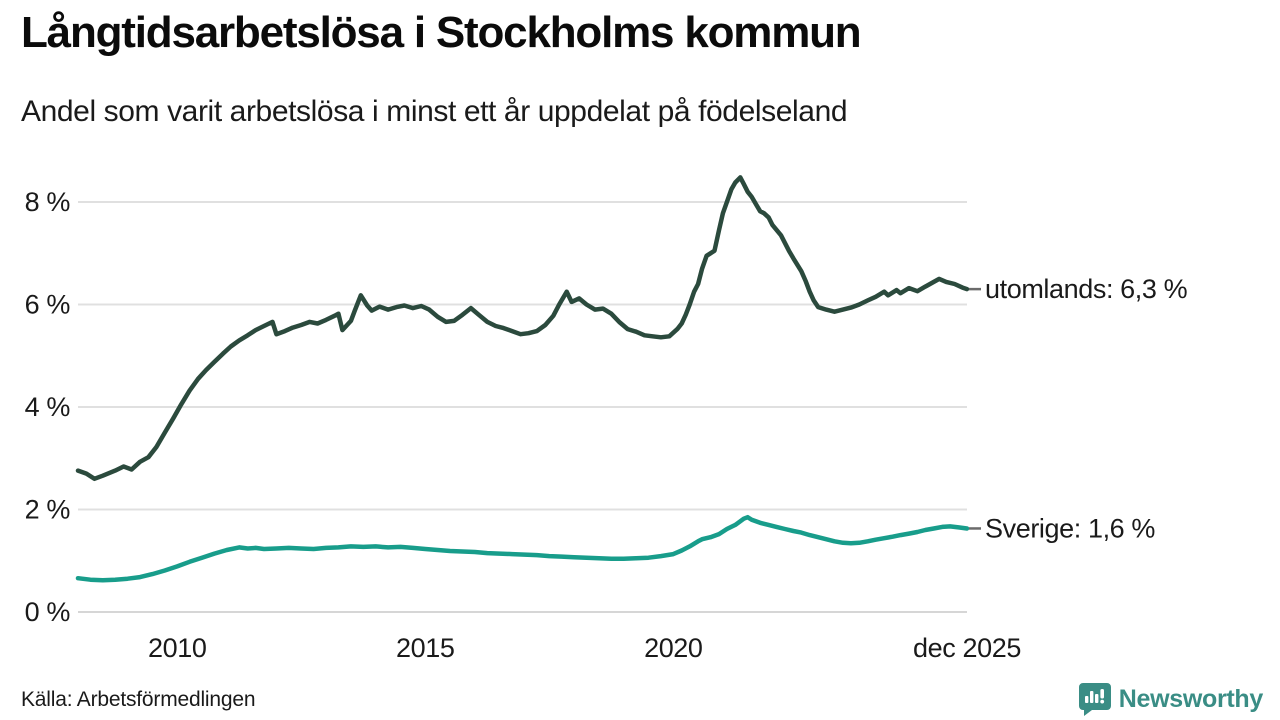 The image size is (1280, 720). Describe the element at coordinates (967, 648) in the screenshot. I see `x-tick-label-dec-2025: dec 2025` at that location.